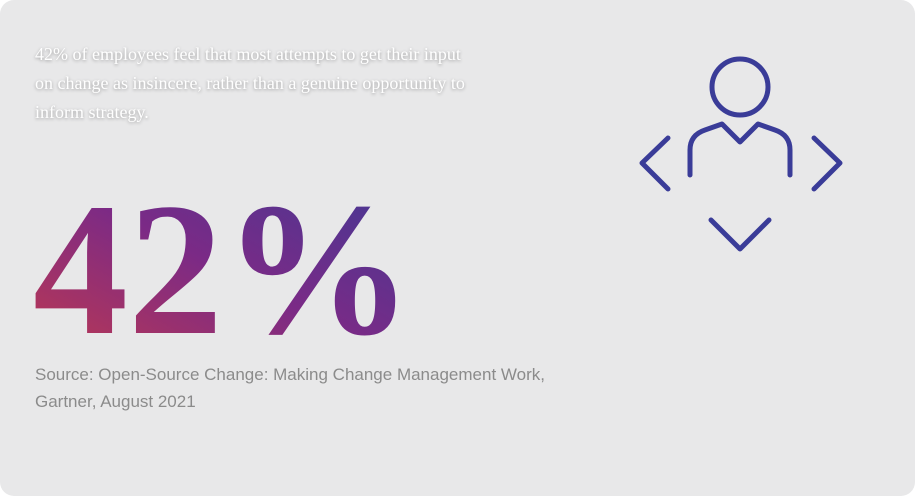 The image size is (915, 496). Describe the element at coordinates (741, 154) in the screenshot. I see `person-icon` at that location.